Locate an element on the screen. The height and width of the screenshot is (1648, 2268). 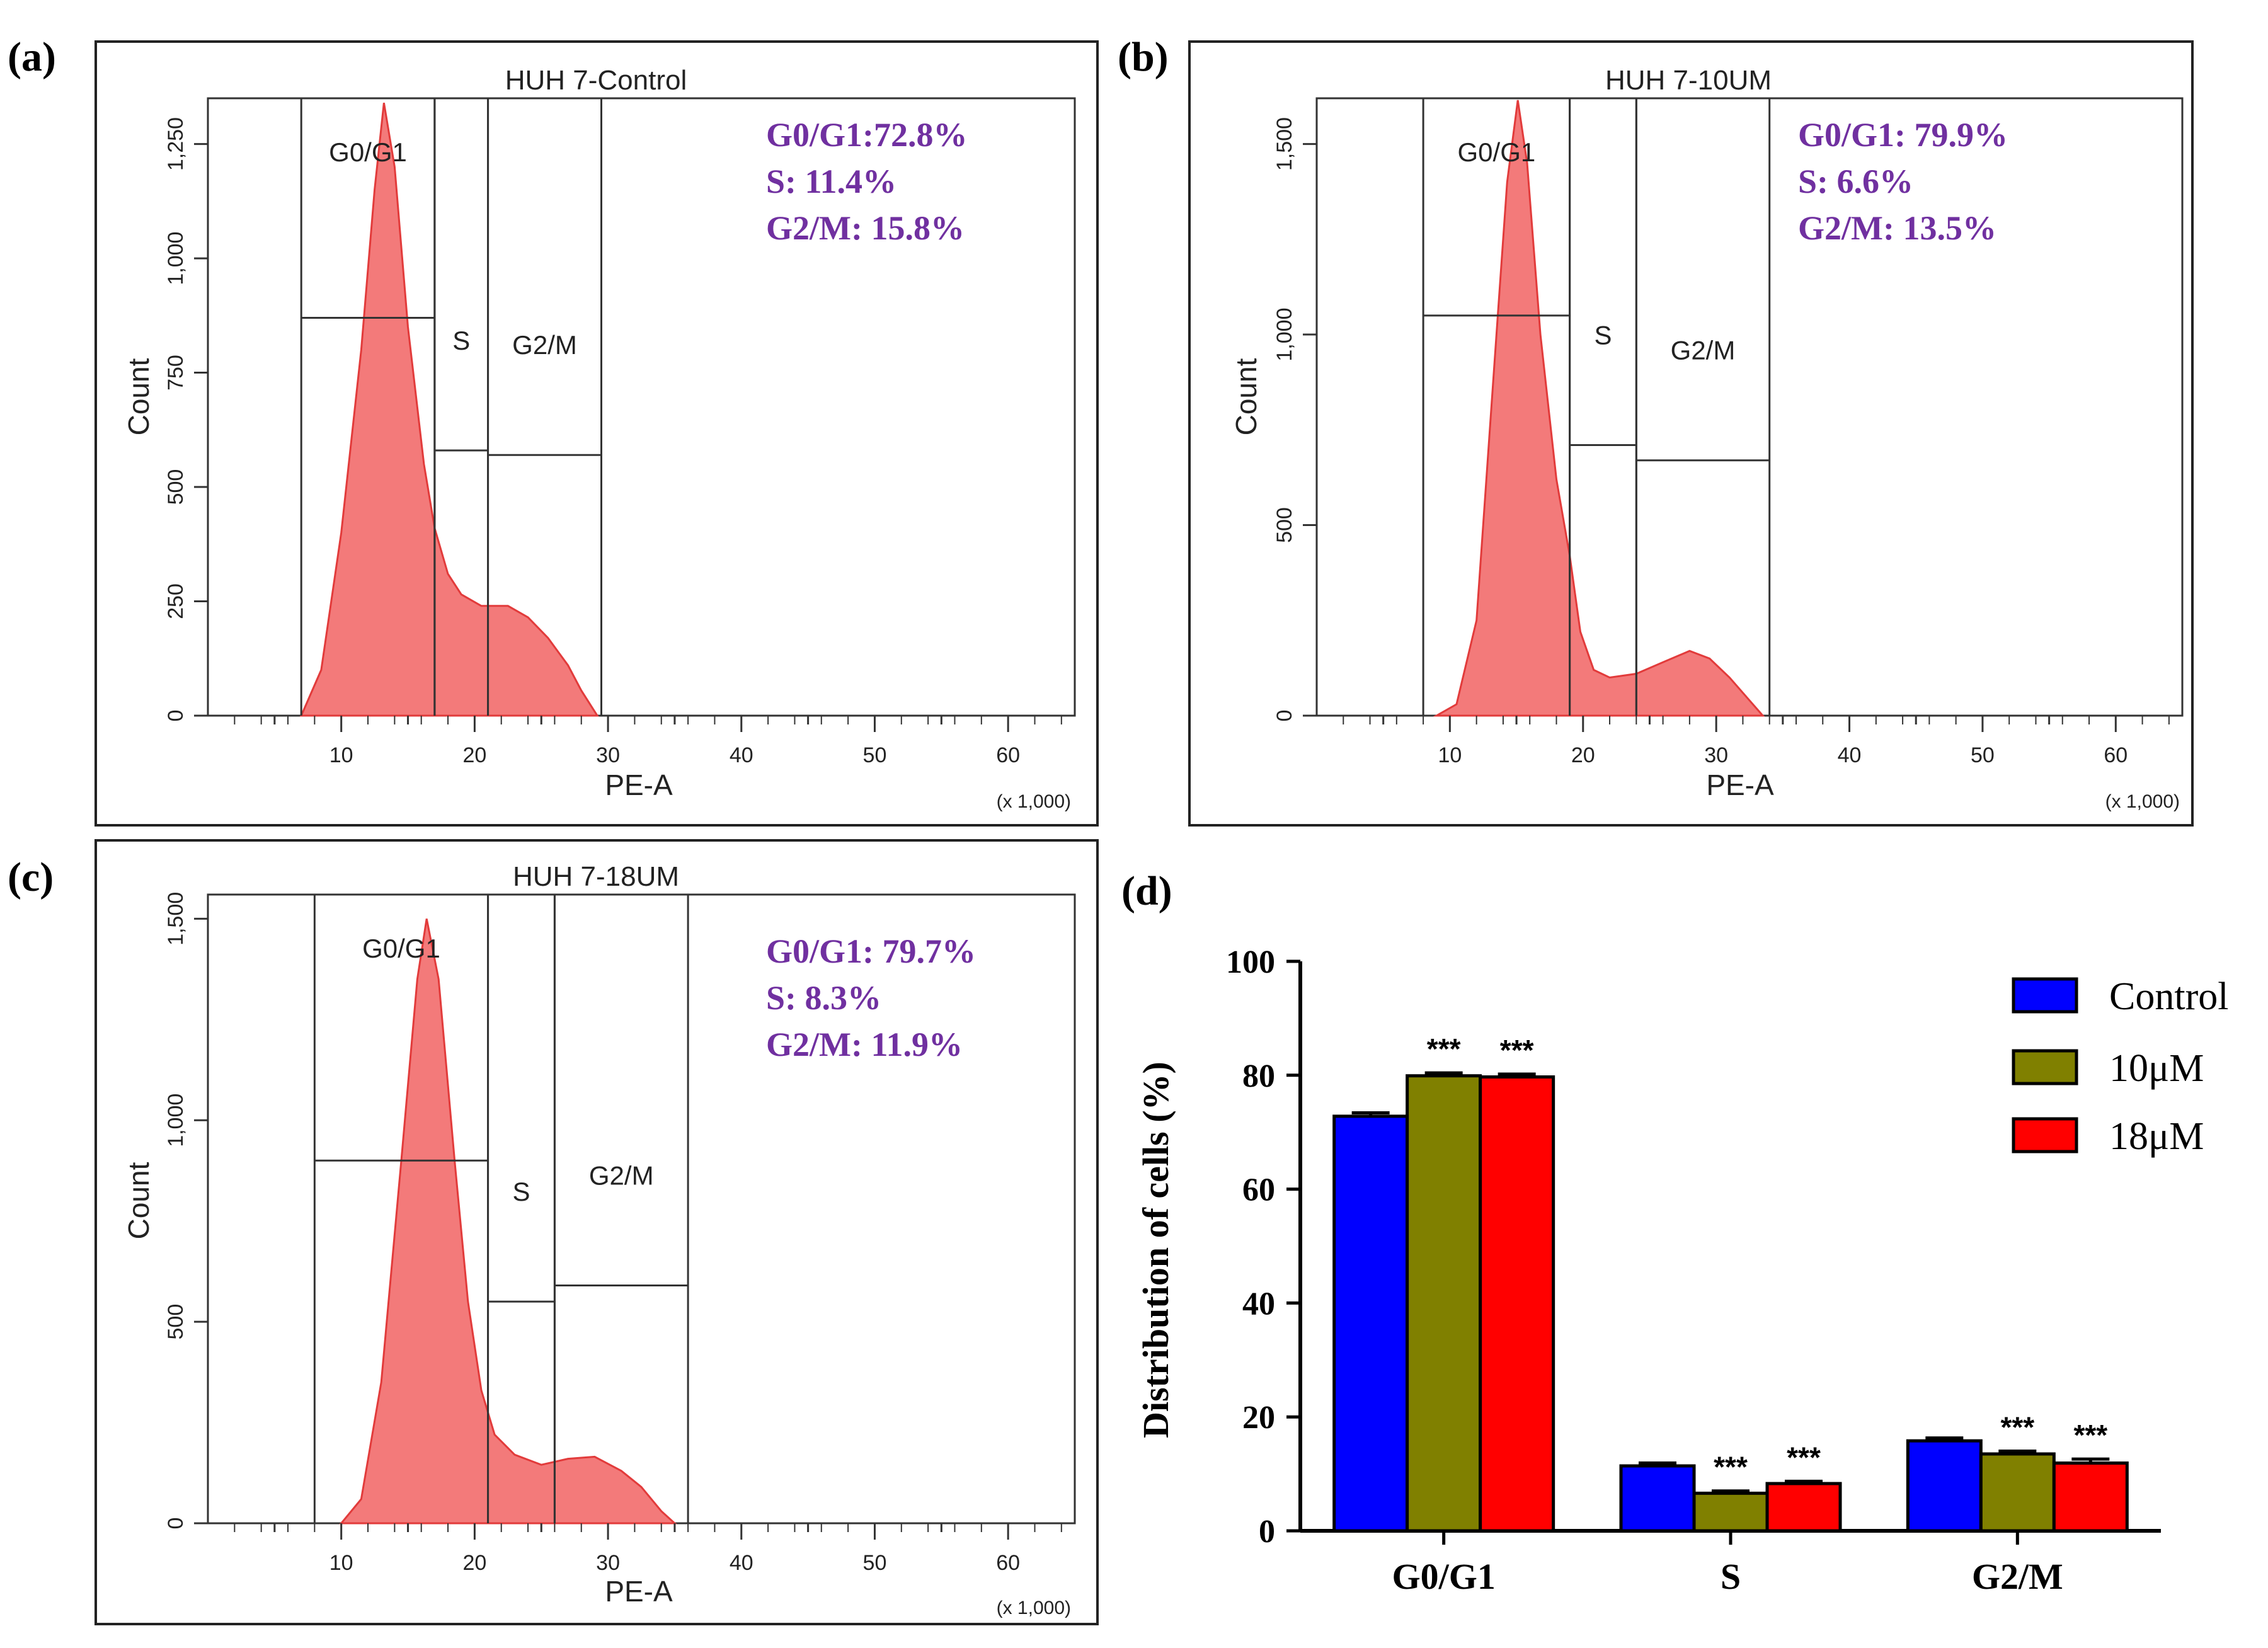
panel-a-label: (a) is located at coordinates (32, 57).